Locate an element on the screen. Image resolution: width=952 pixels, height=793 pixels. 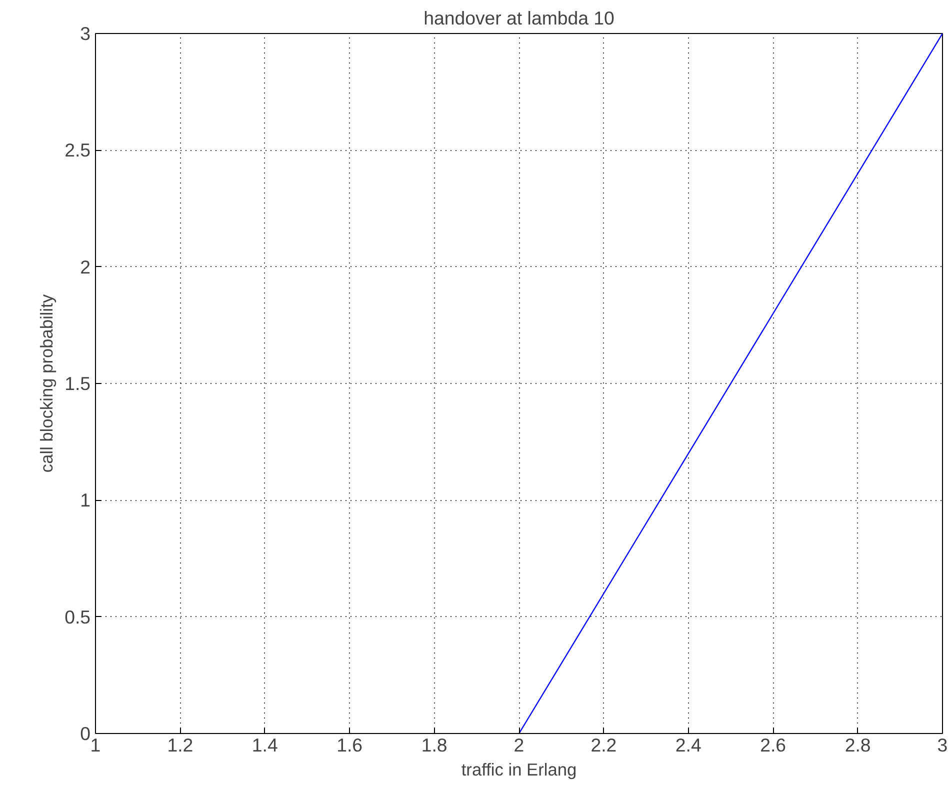
y-tick-label: 2.5 is located at coordinates (77, 150).